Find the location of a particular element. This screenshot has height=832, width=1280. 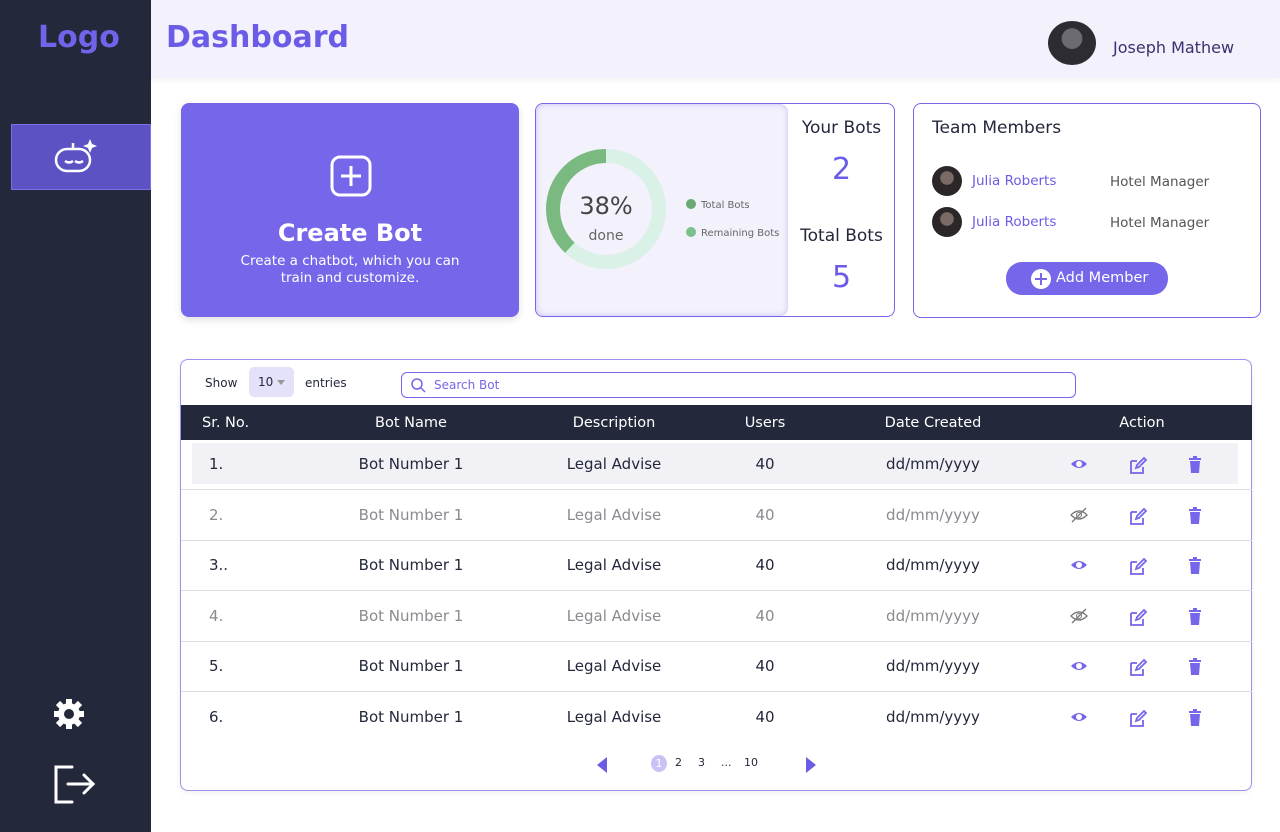

add-member-button: Add Member is located at coordinates (1087, 278).